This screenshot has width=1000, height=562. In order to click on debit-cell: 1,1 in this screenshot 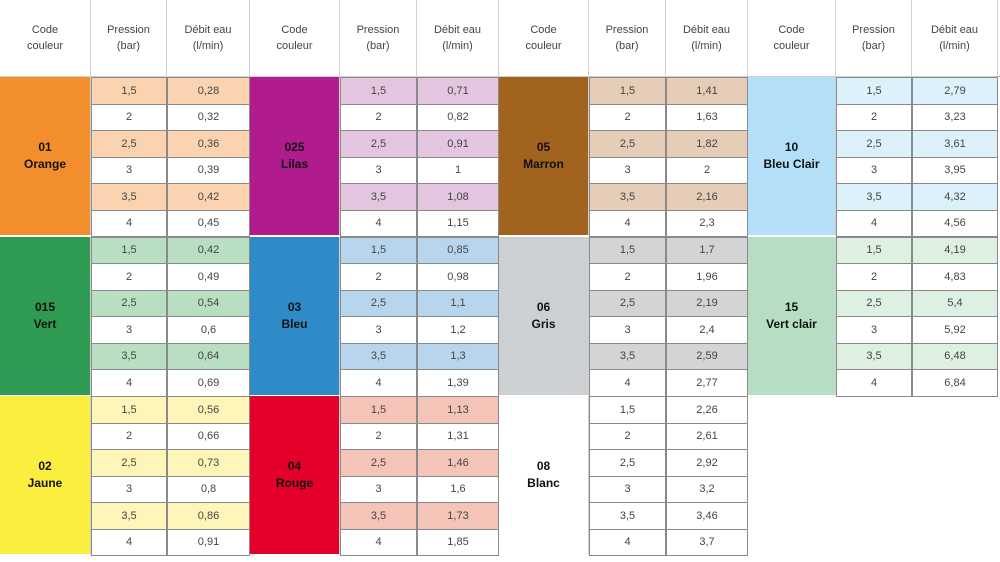, I will do `click(458, 303)`.